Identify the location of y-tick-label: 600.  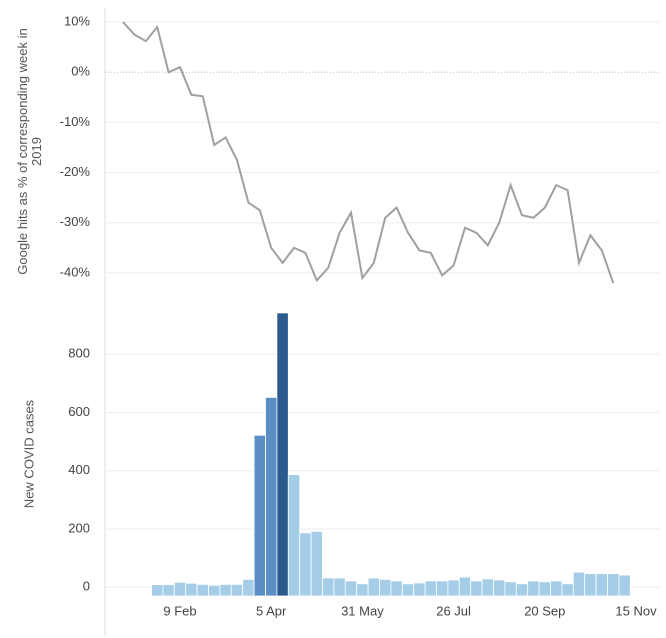
(79, 411).